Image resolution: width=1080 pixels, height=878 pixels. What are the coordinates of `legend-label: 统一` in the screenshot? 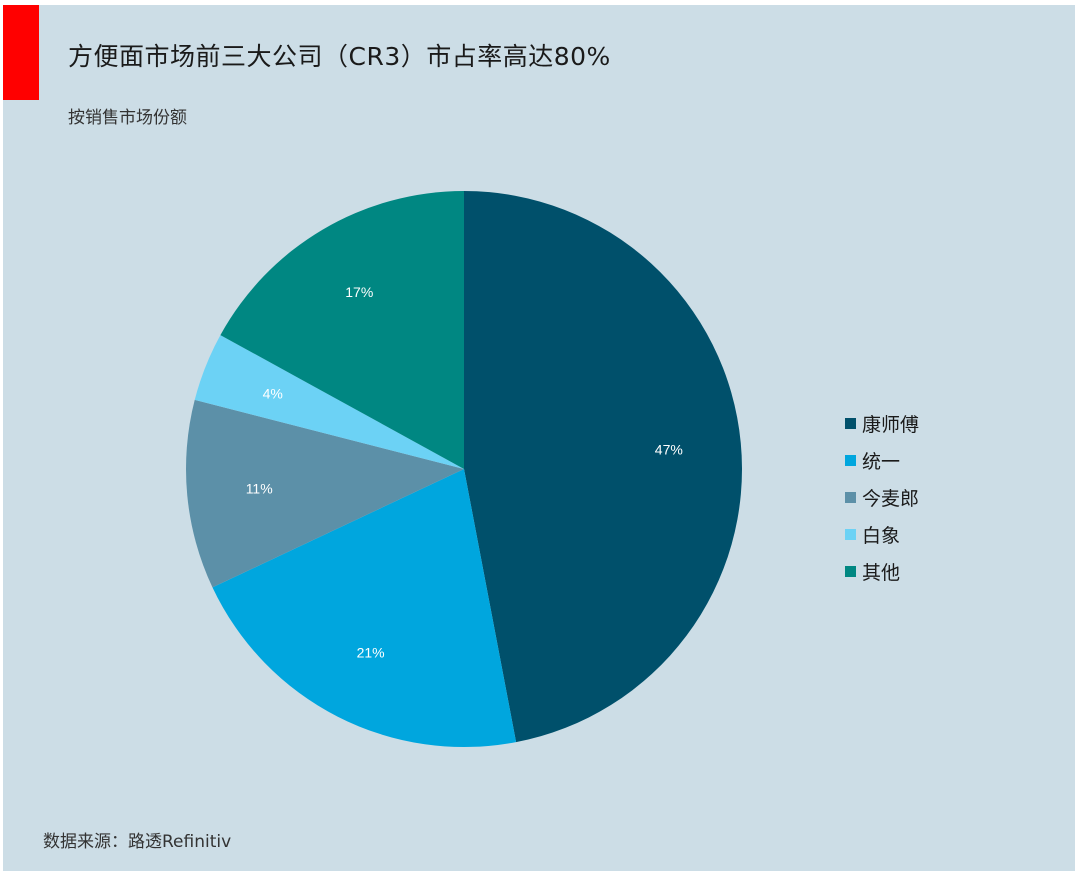 It's located at (881, 462).